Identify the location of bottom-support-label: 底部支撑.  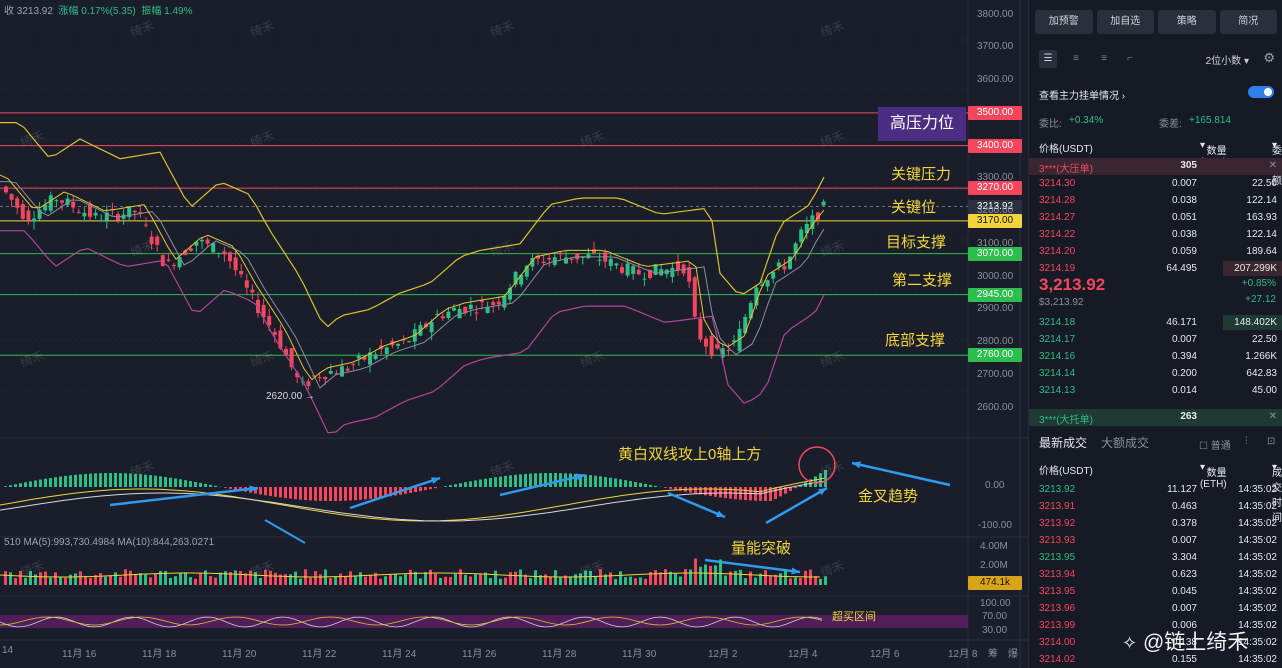
(915, 340).